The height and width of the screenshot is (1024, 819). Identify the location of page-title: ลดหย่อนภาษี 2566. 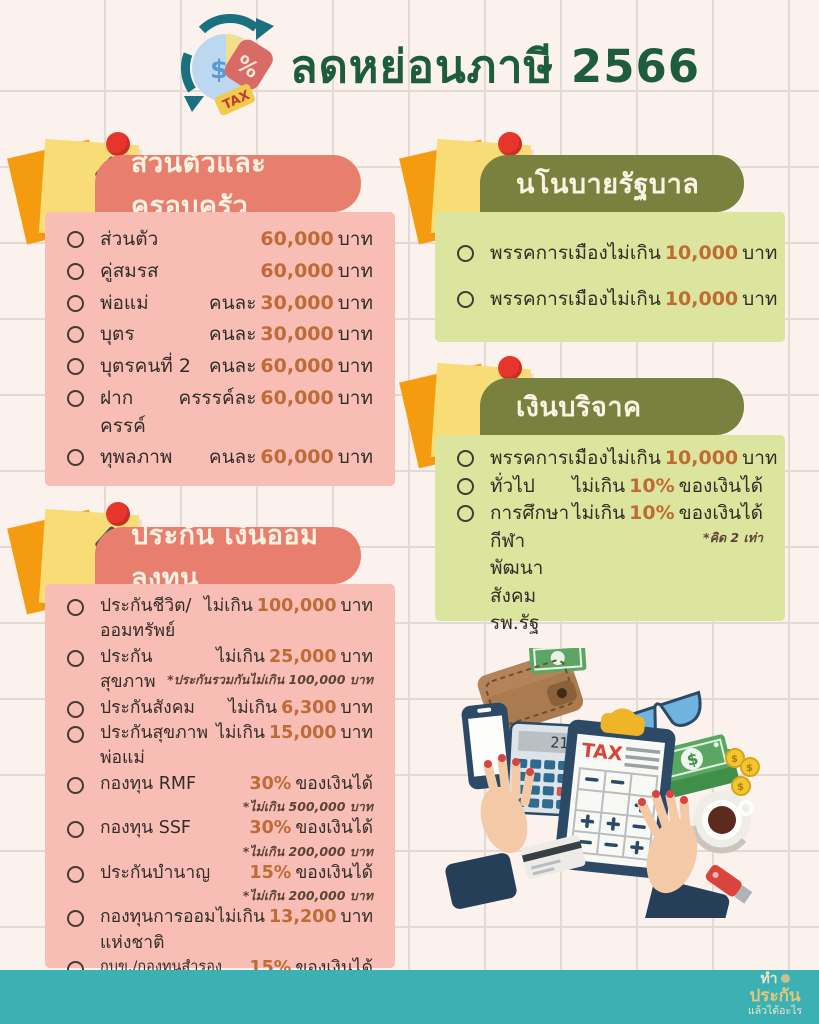
(495, 66).